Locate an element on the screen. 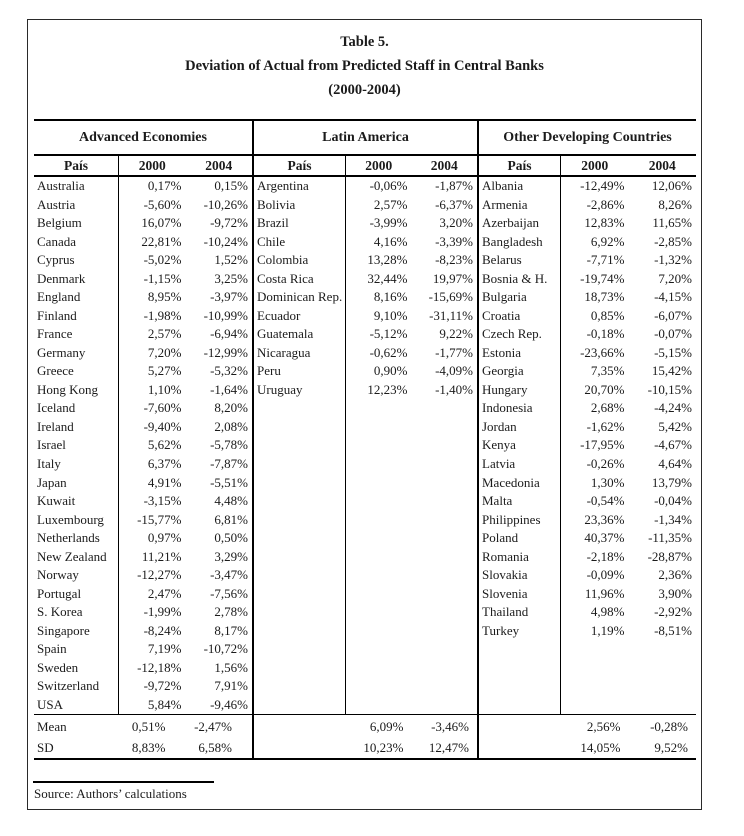  country-name: Latvia is located at coordinates (499, 463).